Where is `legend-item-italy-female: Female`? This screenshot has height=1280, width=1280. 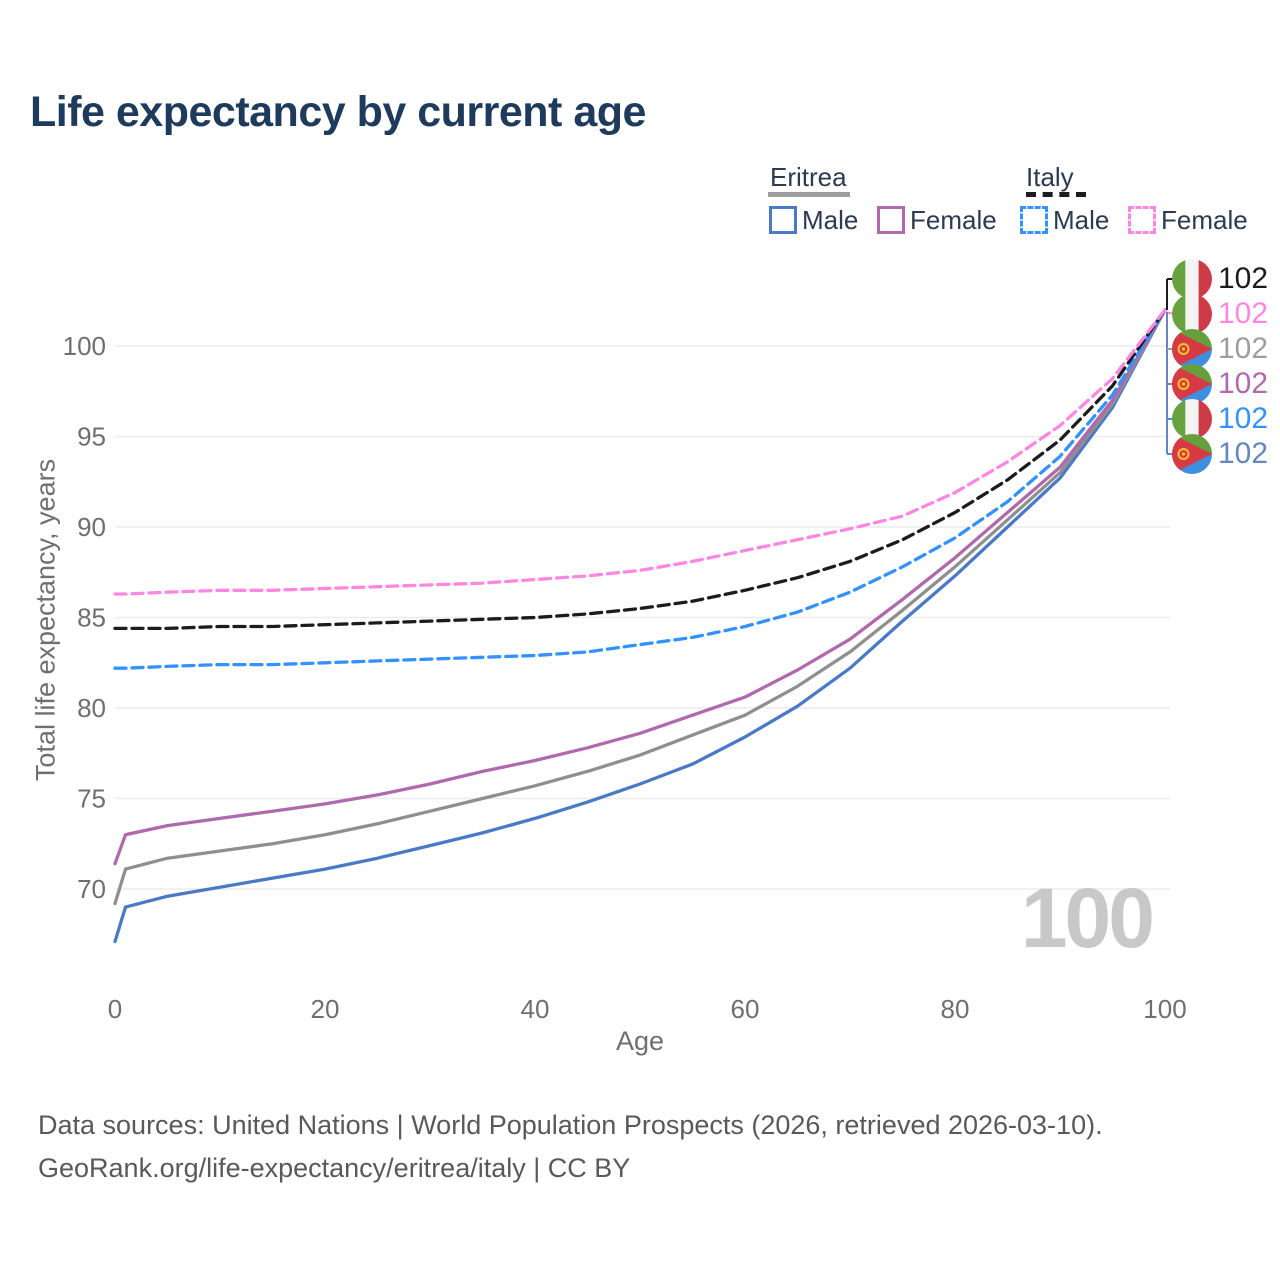
legend-item-italy-female: Female is located at coordinates (1188, 219).